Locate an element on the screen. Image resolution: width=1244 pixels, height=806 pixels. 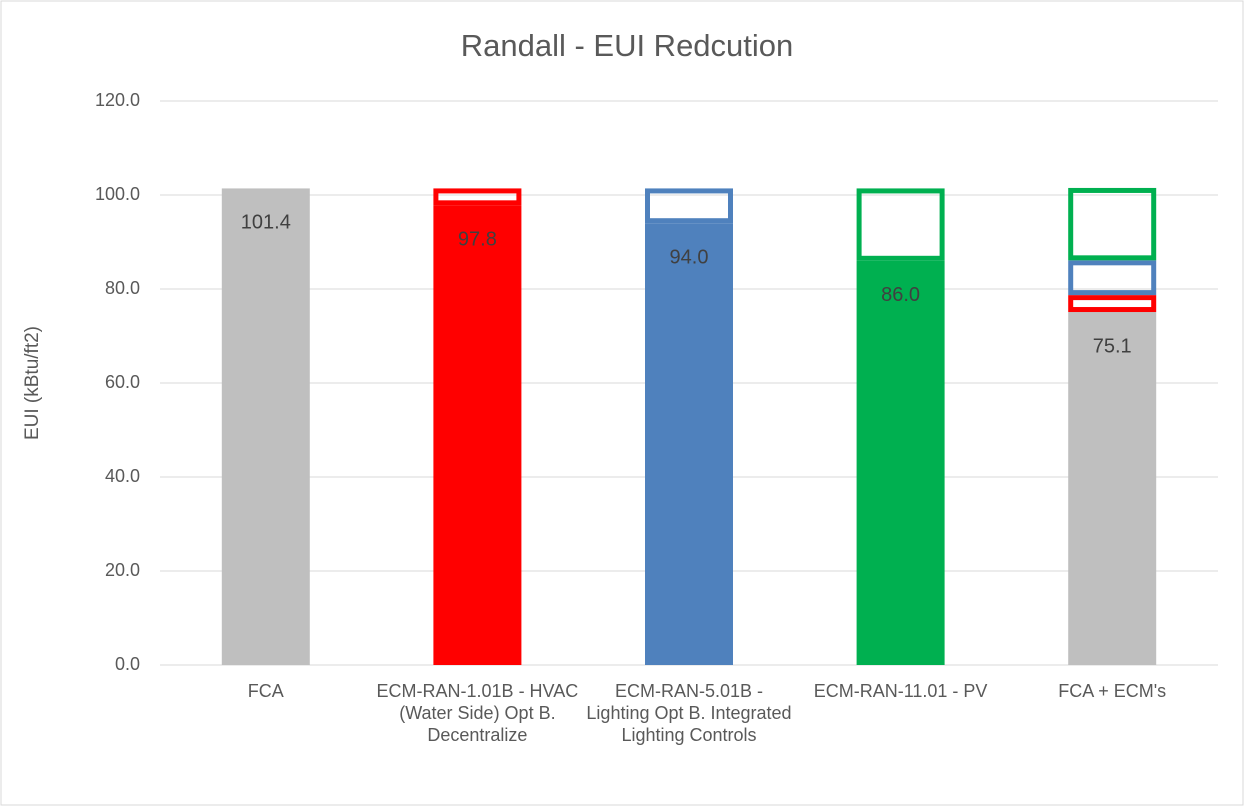
y-axis-label: EUI (kBtu/ft2) is located at coordinates (32, 383).